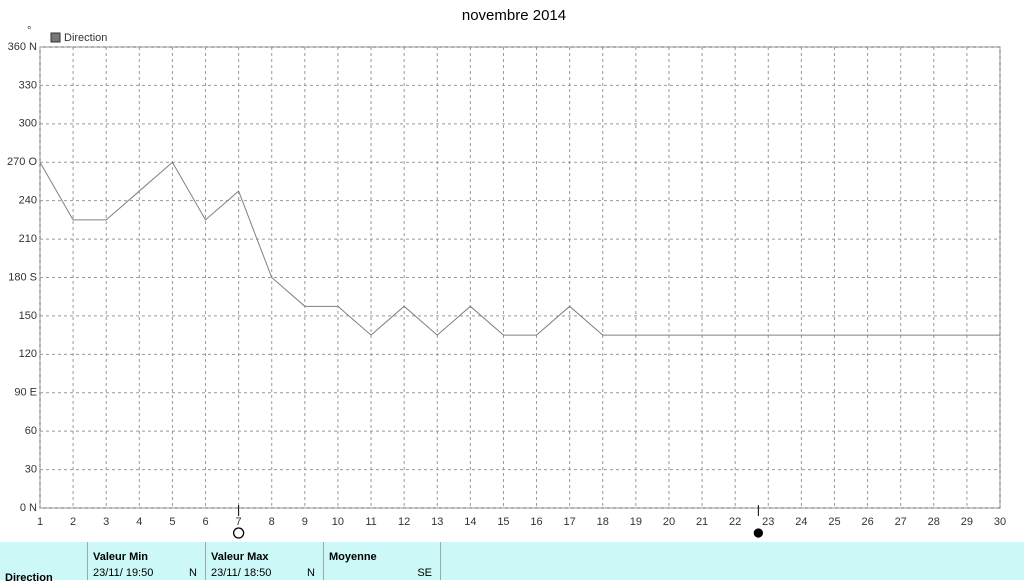  What do you see at coordinates (22, 162) in the screenshot?
I see `y-tick-label: 270 O` at bounding box center [22, 162].